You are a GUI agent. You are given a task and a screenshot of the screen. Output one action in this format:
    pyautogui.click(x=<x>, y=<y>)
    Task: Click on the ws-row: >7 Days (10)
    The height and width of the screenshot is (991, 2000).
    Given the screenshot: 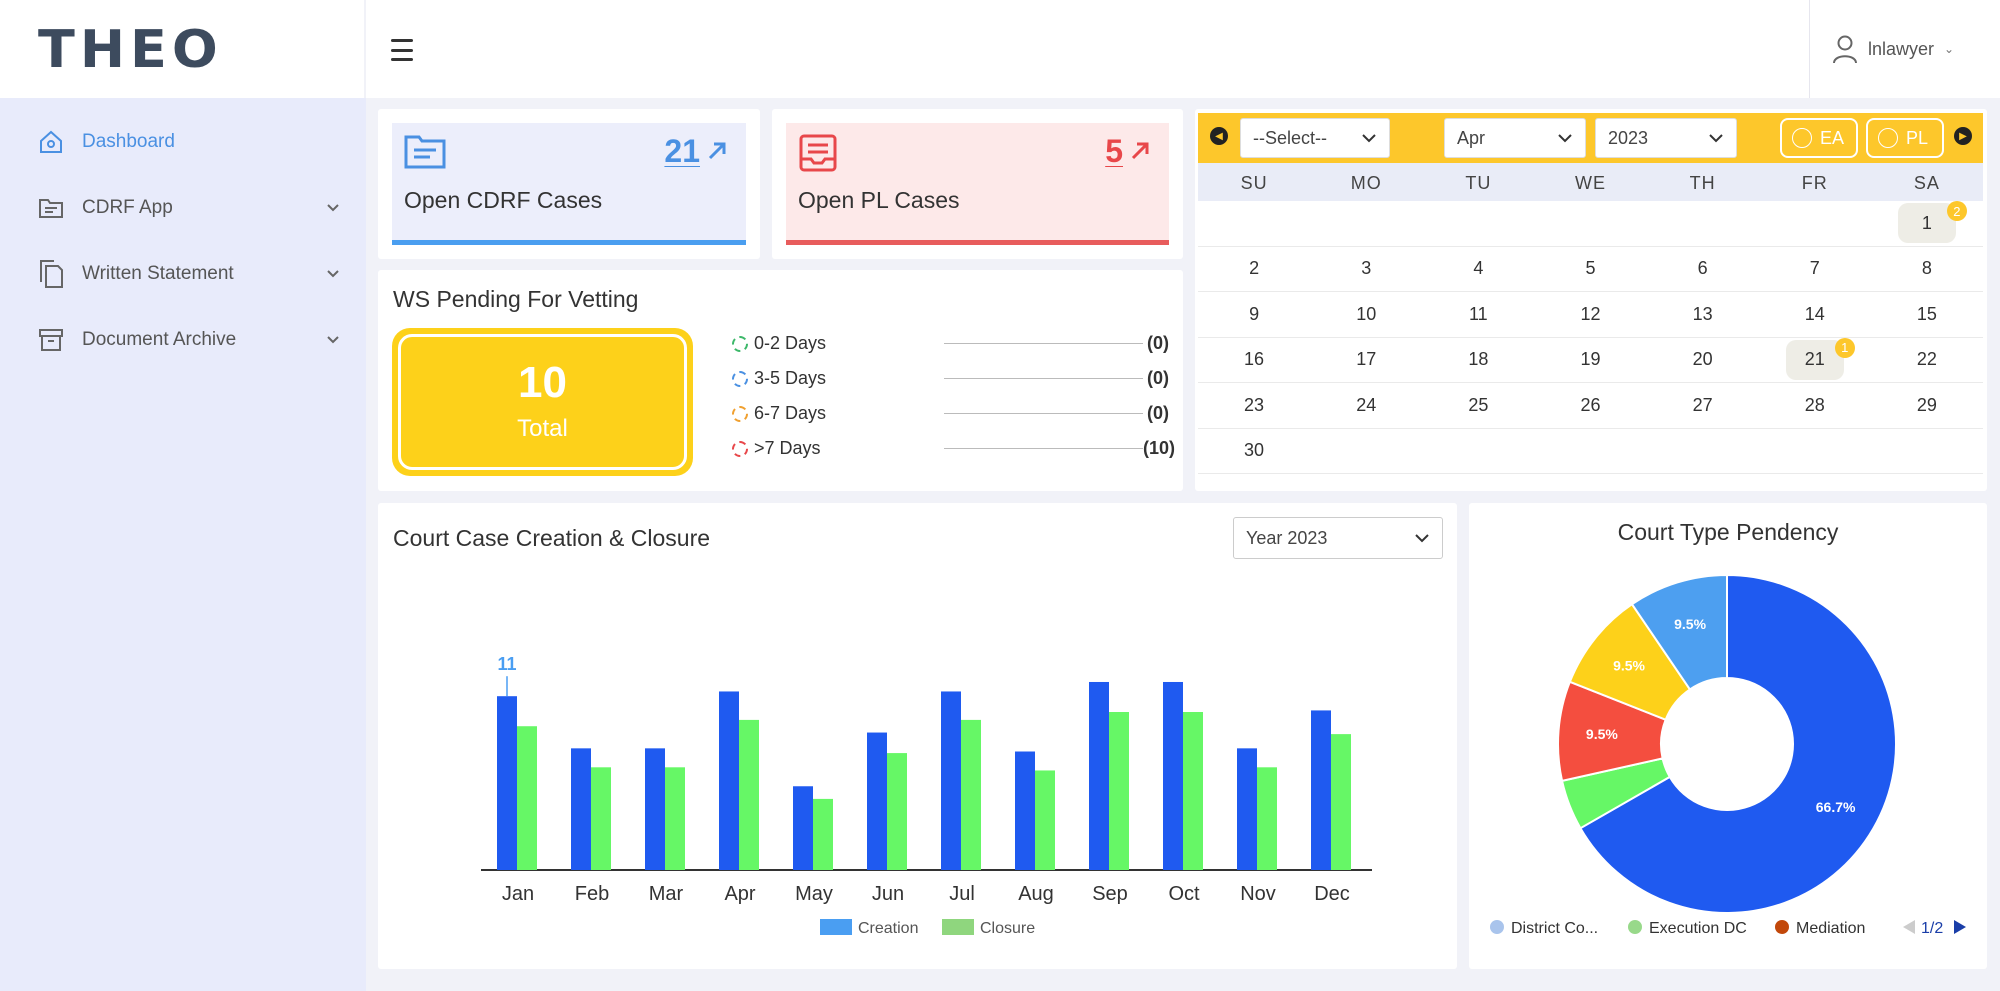 What is the action you would take?
    pyautogui.click(x=953, y=448)
    